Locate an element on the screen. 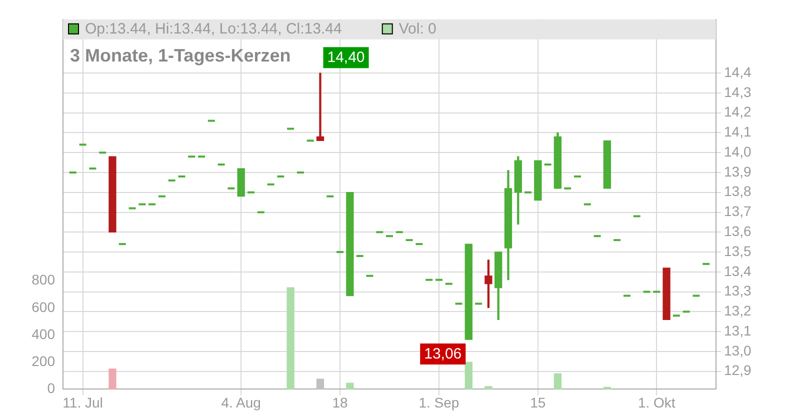  x-tick-label: 11. Jul is located at coordinates (82, 402).